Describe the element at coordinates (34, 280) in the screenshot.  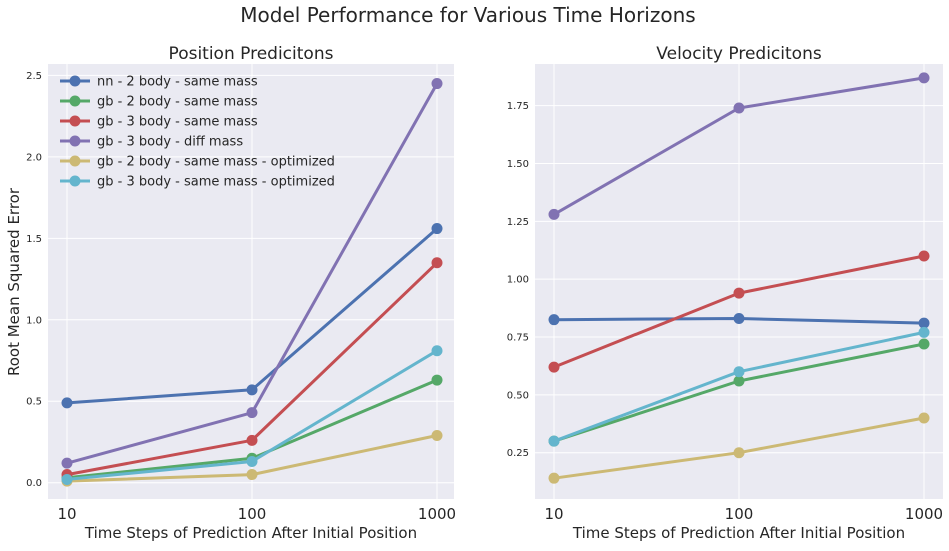
I see `position-y-ticks: 0.0 0.5 1.0 1.5 2.0 2.5` at that location.